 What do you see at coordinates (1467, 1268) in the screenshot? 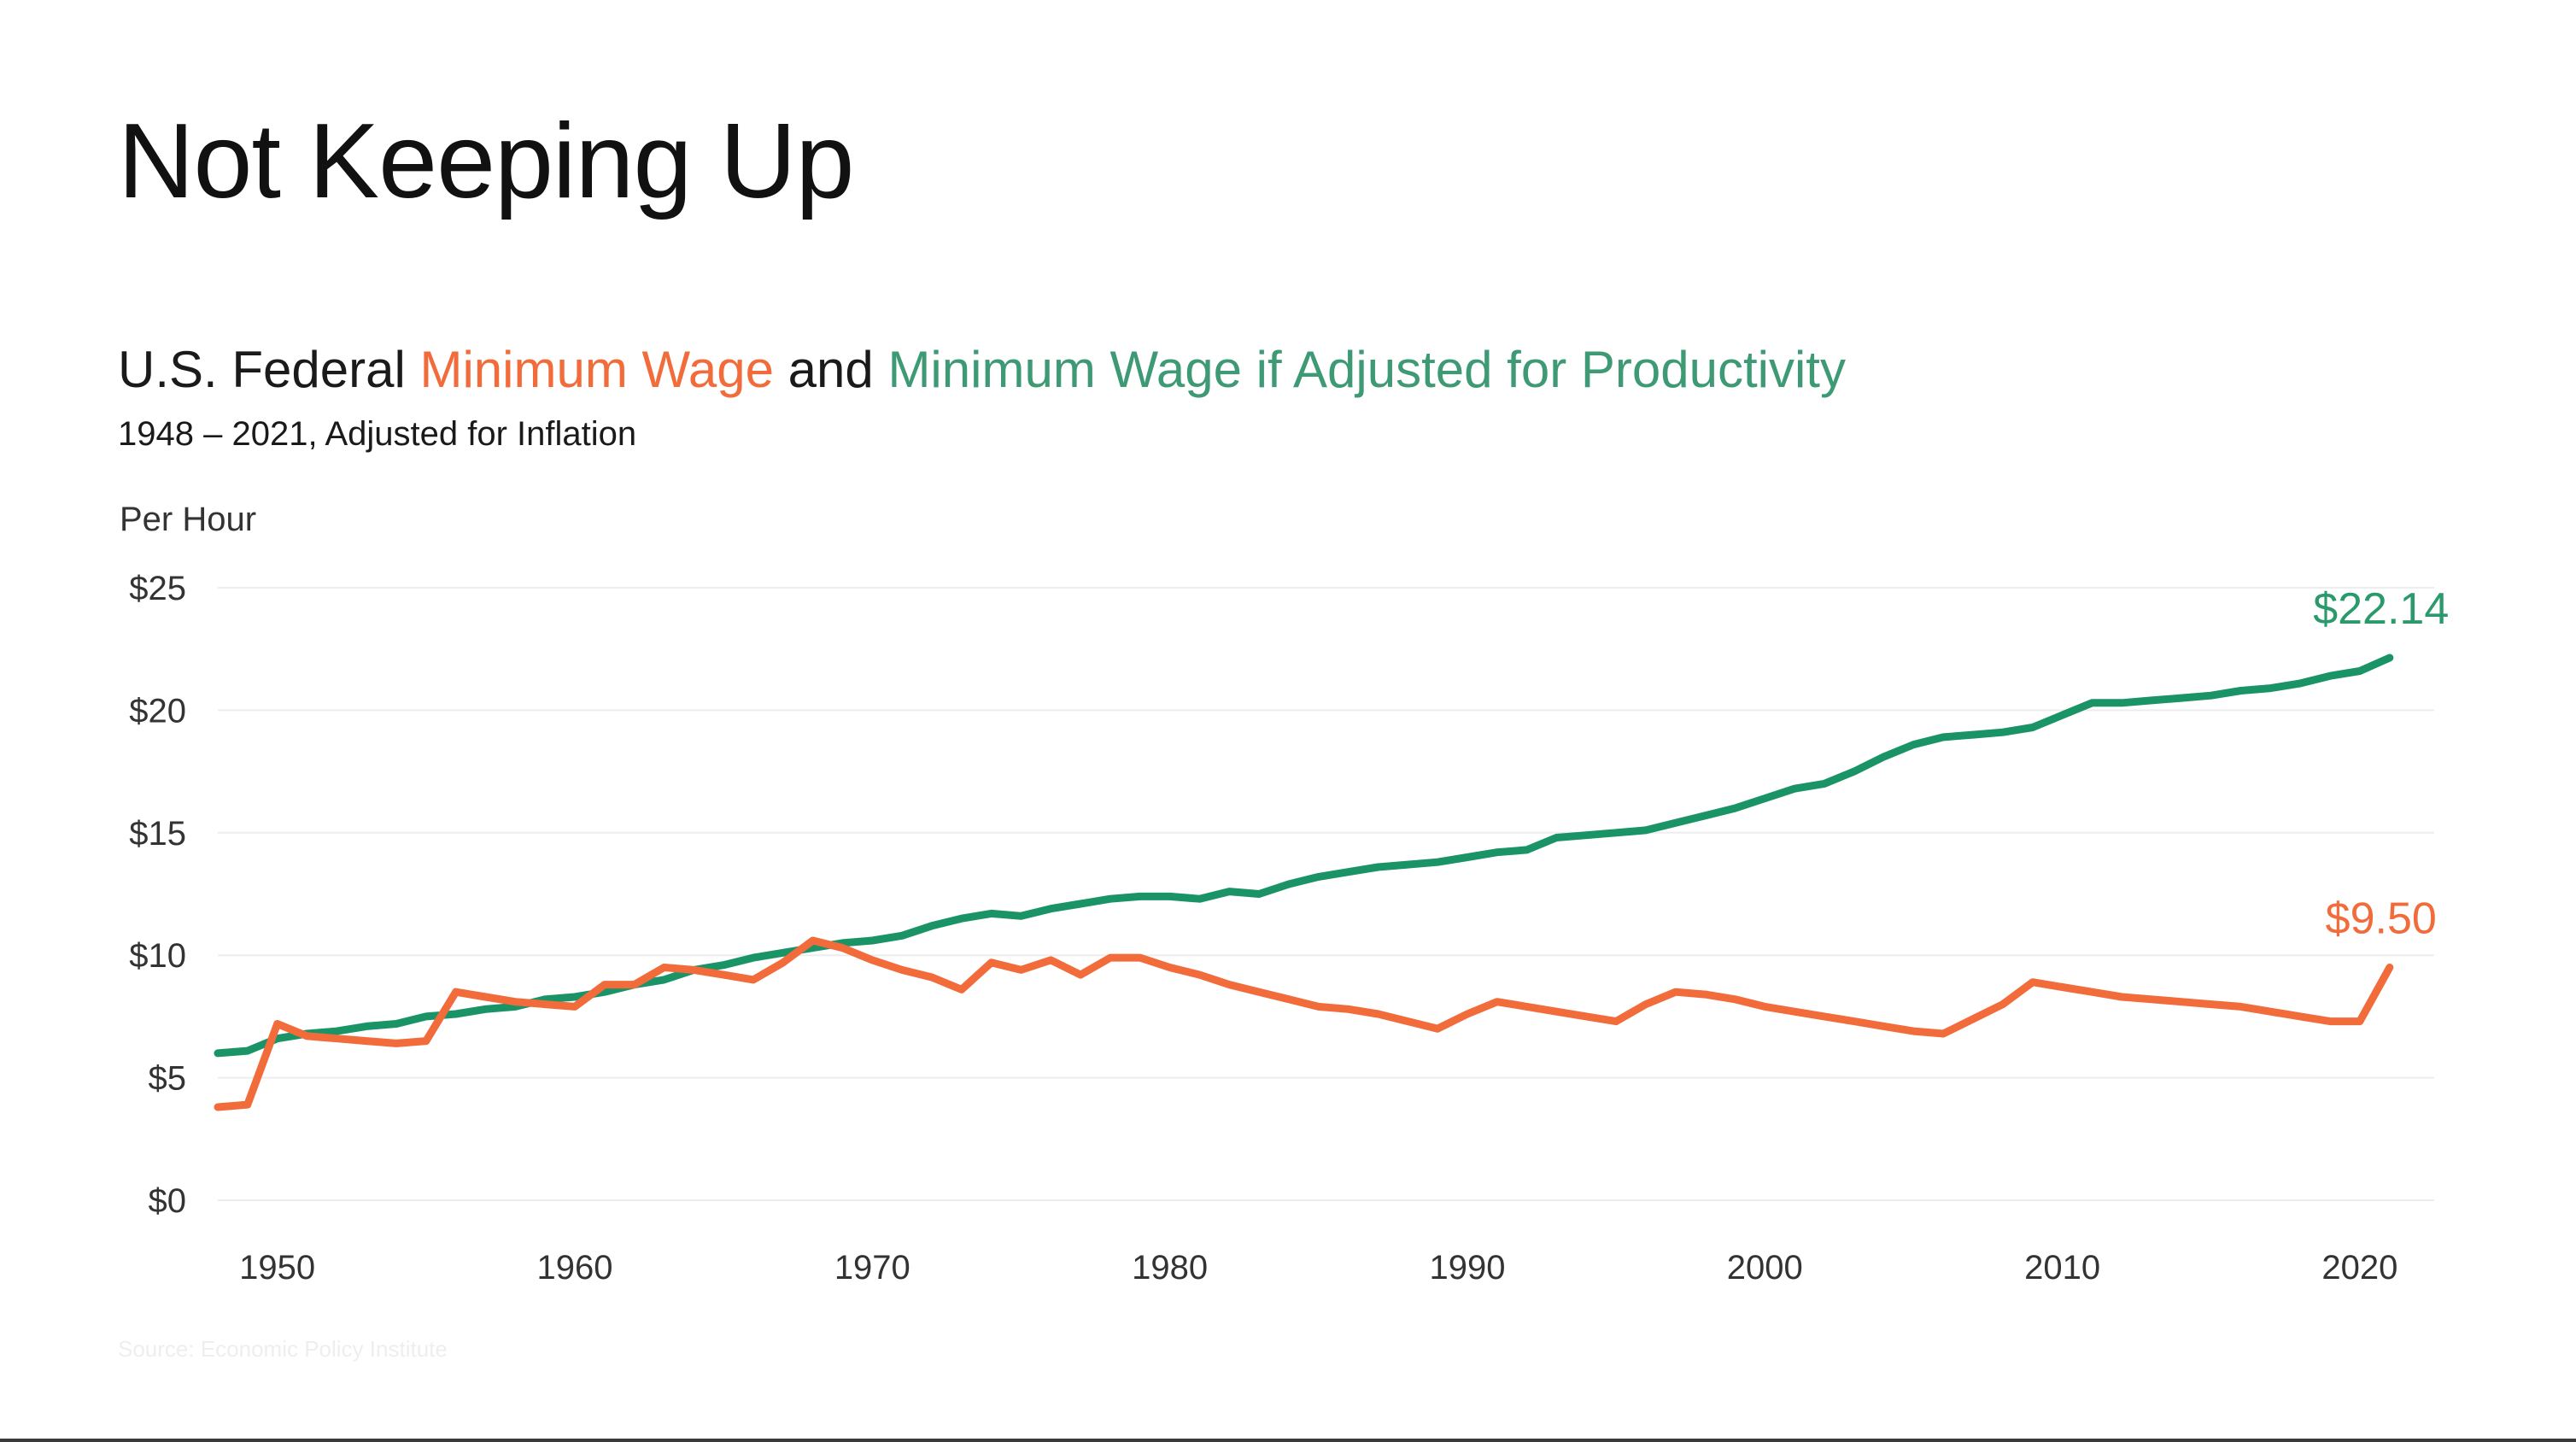
I see `x-tick-label-1990: 1990` at bounding box center [1467, 1268].